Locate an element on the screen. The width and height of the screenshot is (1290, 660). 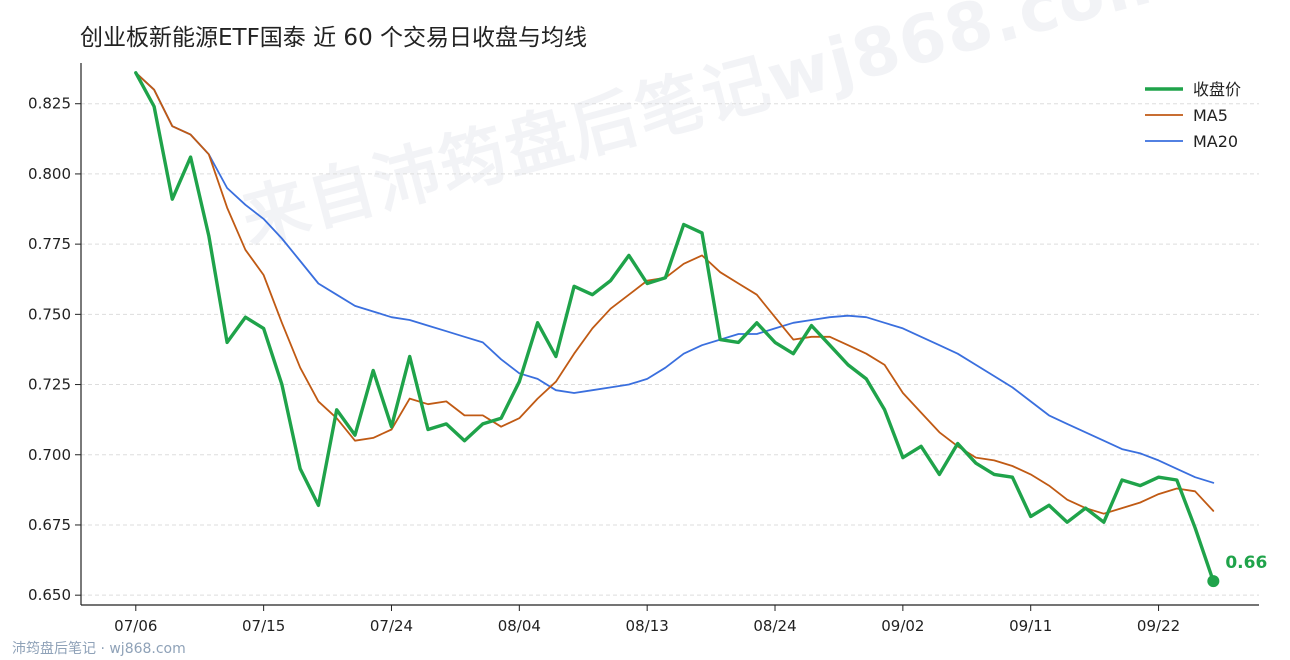
x-tick-label: 08/04 is located at coordinates (519, 626).